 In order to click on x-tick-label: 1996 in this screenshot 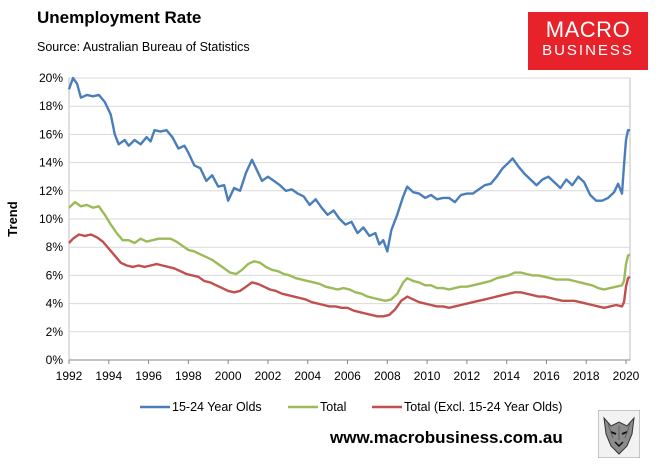, I will do `click(148, 376)`.